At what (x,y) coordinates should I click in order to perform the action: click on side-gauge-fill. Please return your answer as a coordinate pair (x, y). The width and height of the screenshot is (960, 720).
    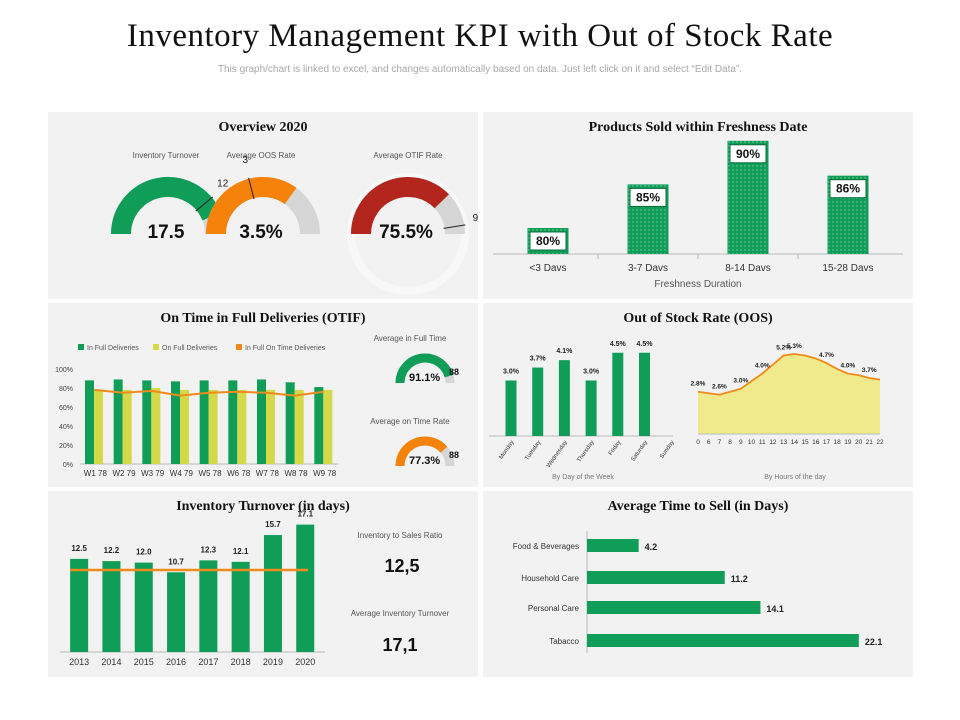
    Looking at the image, I should click on (421, 451).